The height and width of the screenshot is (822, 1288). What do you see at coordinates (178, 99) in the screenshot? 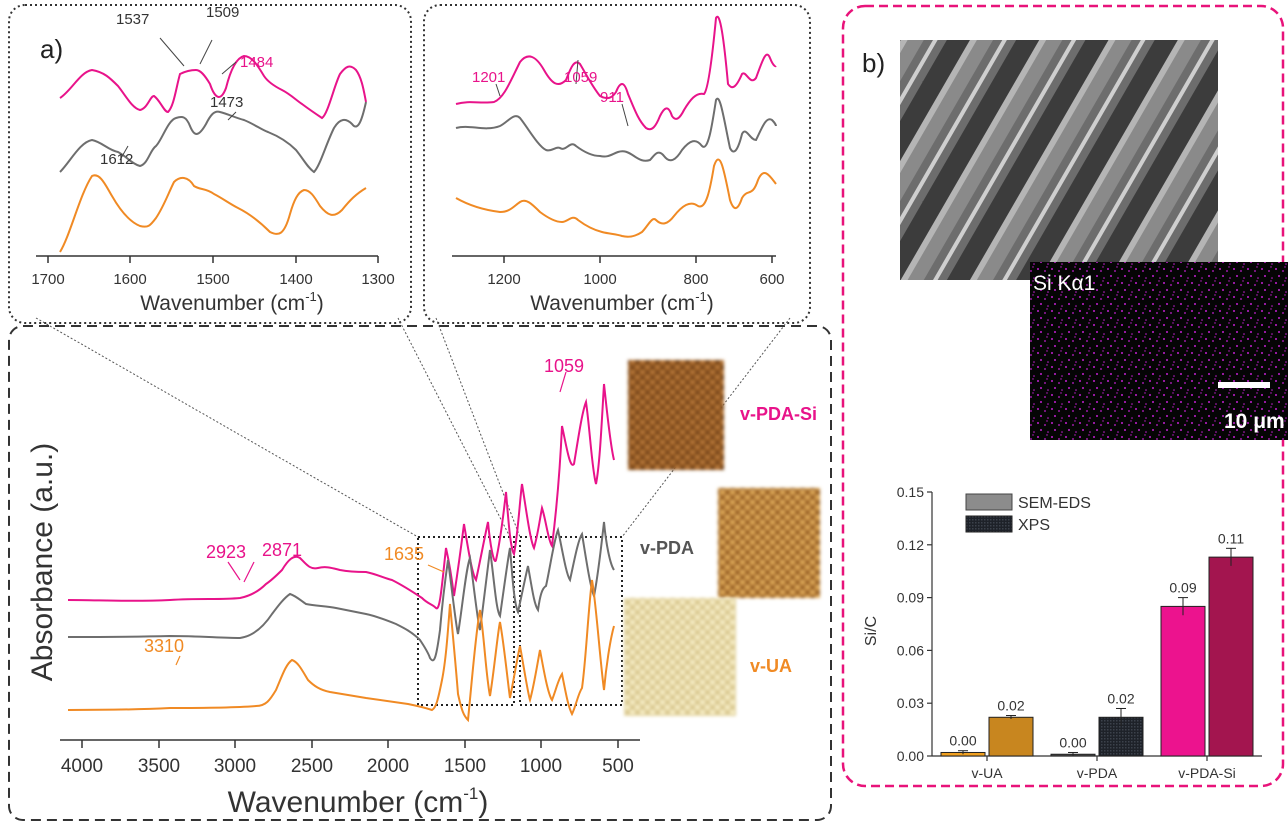
I see `inset1-annotation-lines` at bounding box center [178, 99].